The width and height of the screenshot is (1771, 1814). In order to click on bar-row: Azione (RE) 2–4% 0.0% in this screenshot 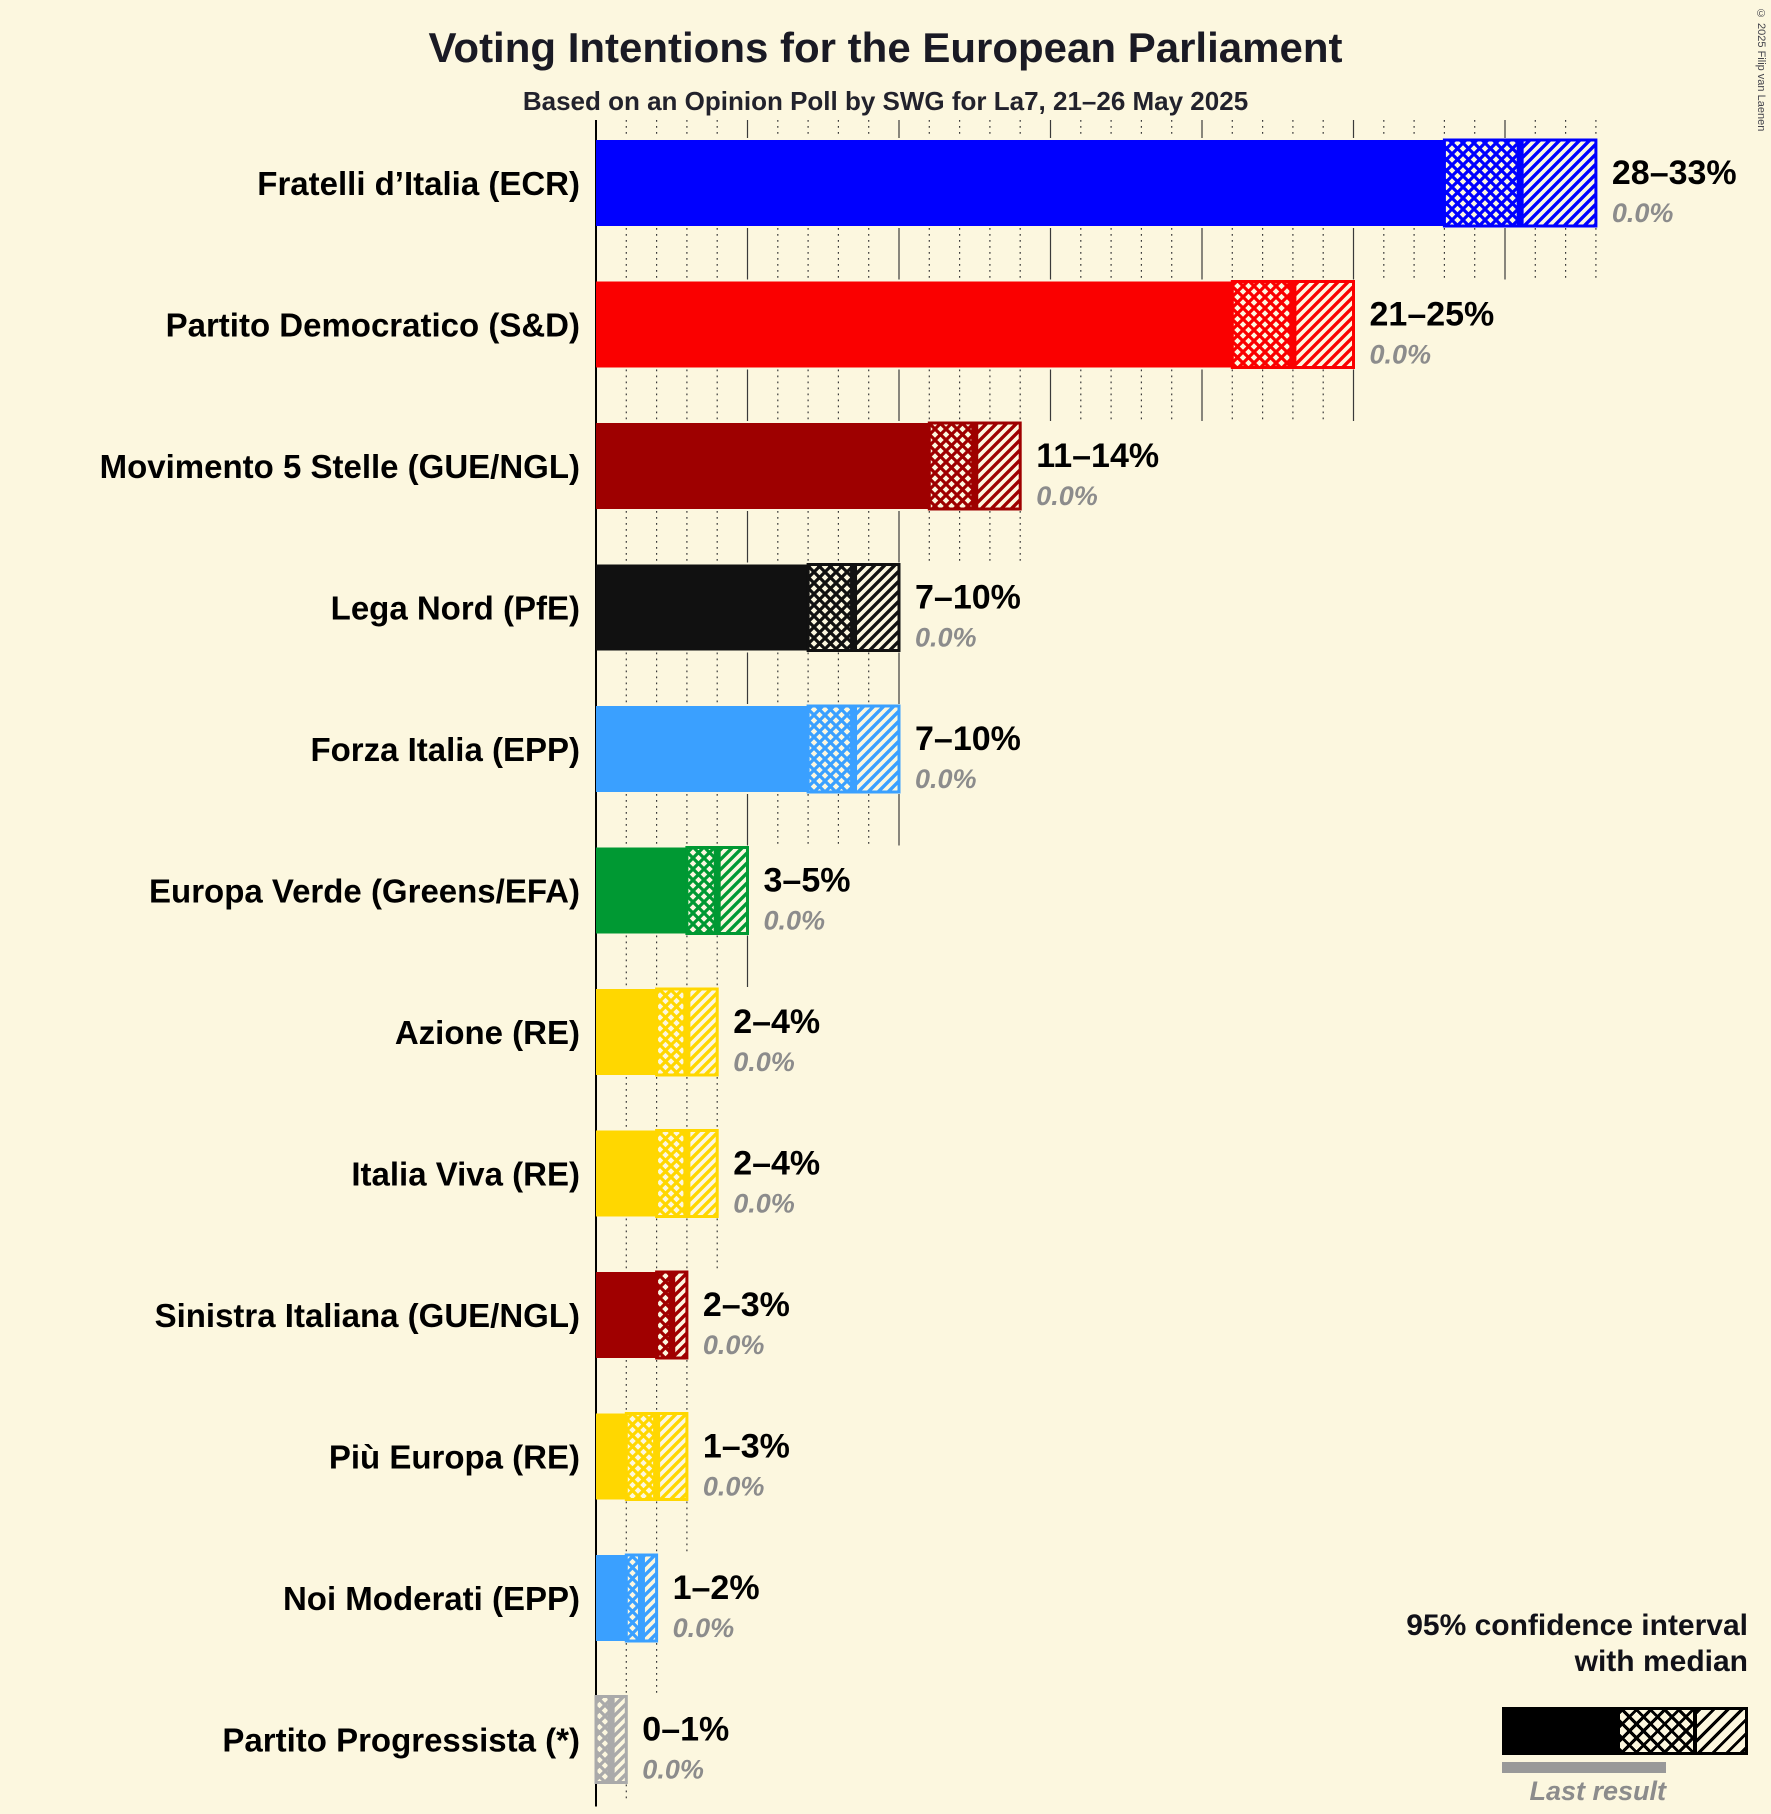, I will do `click(607, 1032)`.